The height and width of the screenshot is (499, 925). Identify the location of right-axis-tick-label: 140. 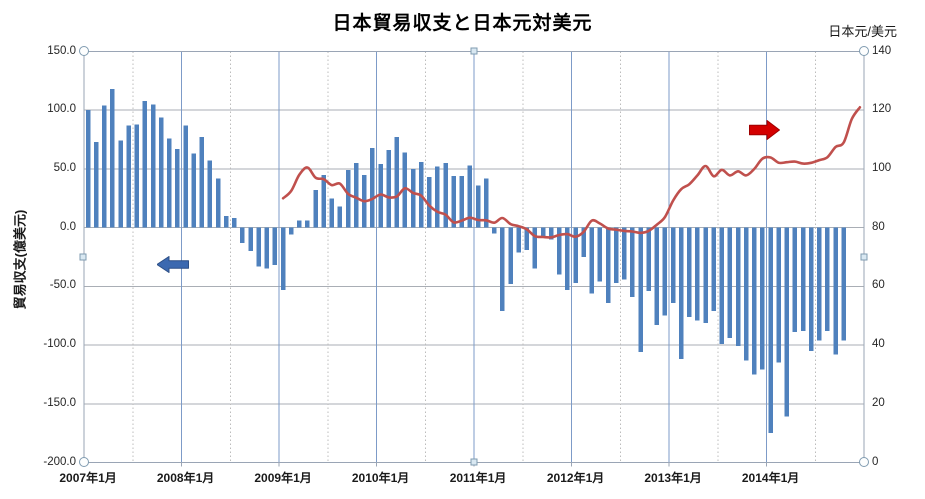
(882, 50).